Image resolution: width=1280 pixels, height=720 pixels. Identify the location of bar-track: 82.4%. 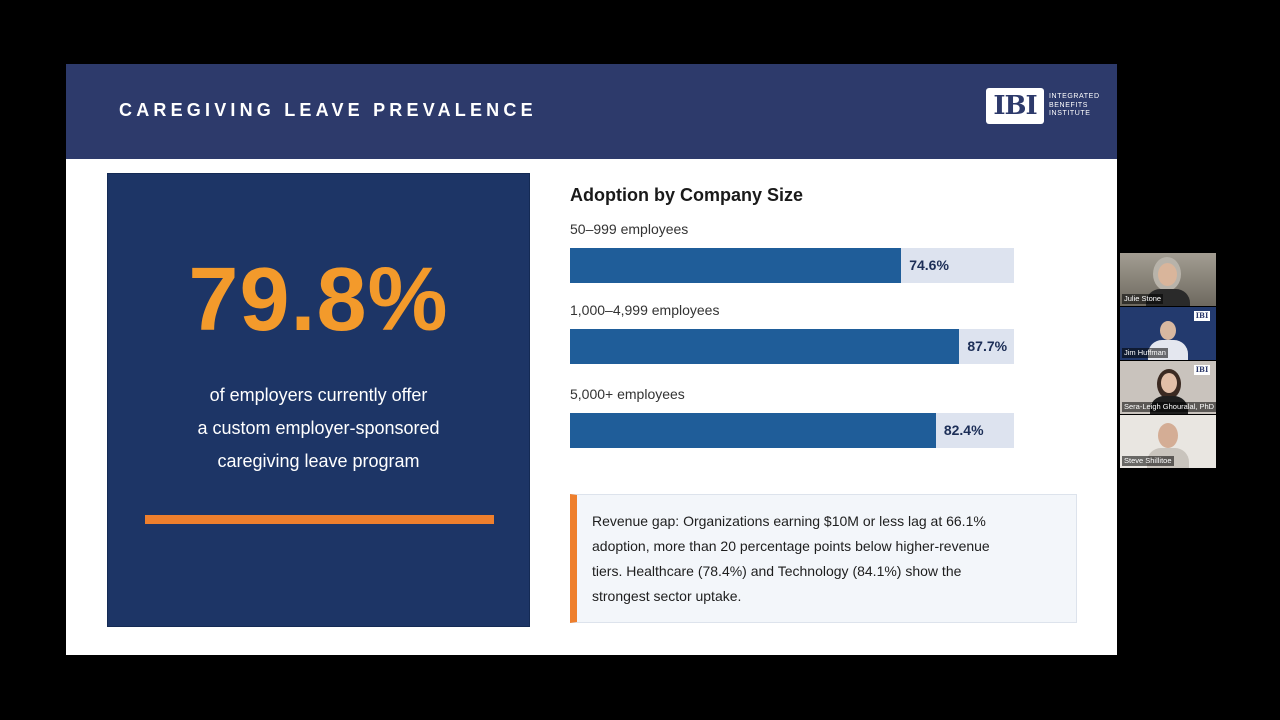
(792, 430).